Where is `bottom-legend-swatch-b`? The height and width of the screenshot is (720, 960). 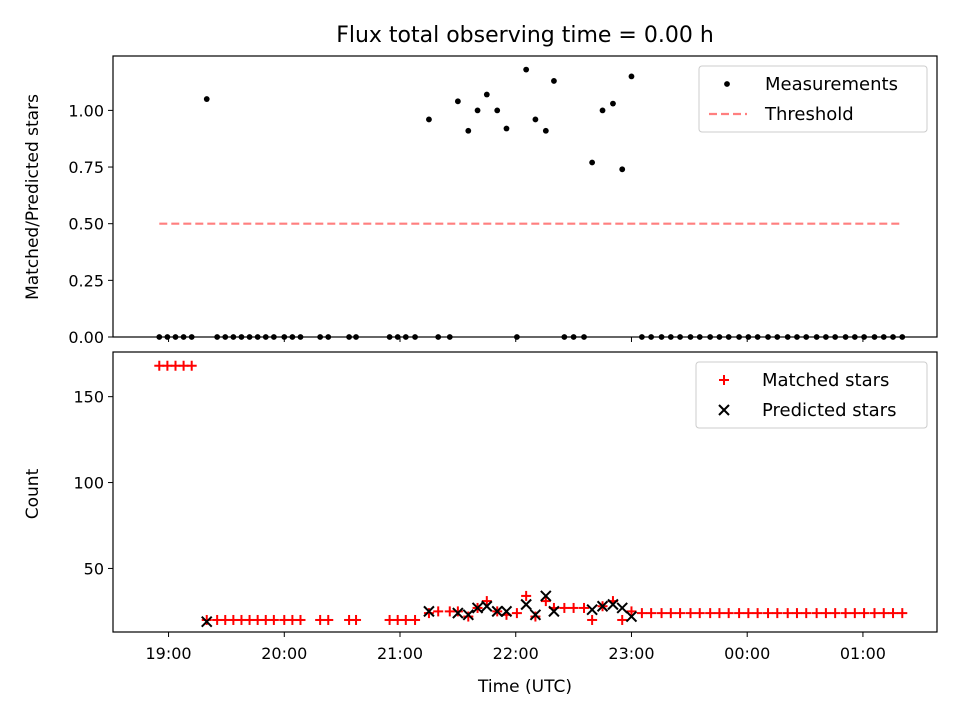 bottom-legend-swatch-b is located at coordinates (724, 410).